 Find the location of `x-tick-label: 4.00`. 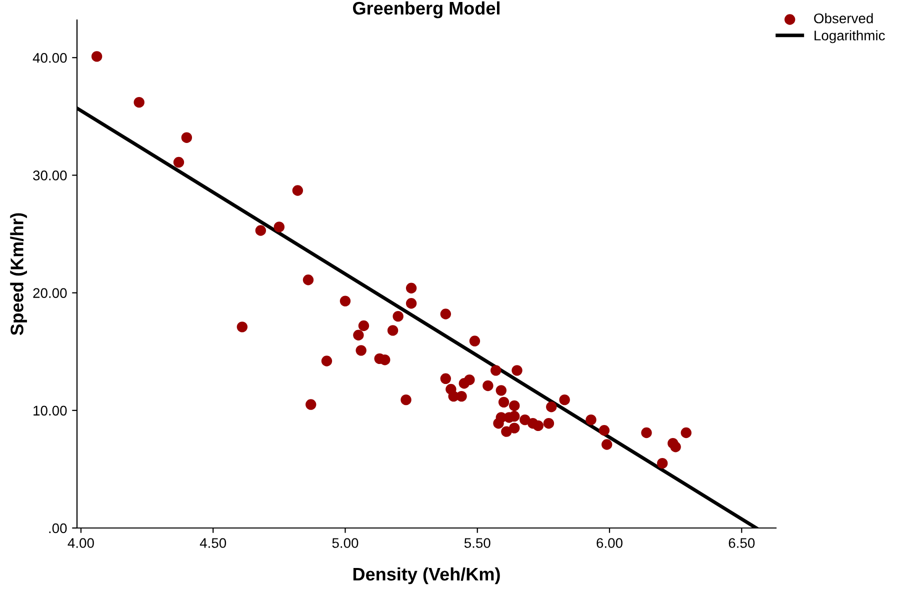

x-tick-label: 4.00 is located at coordinates (81, 543).